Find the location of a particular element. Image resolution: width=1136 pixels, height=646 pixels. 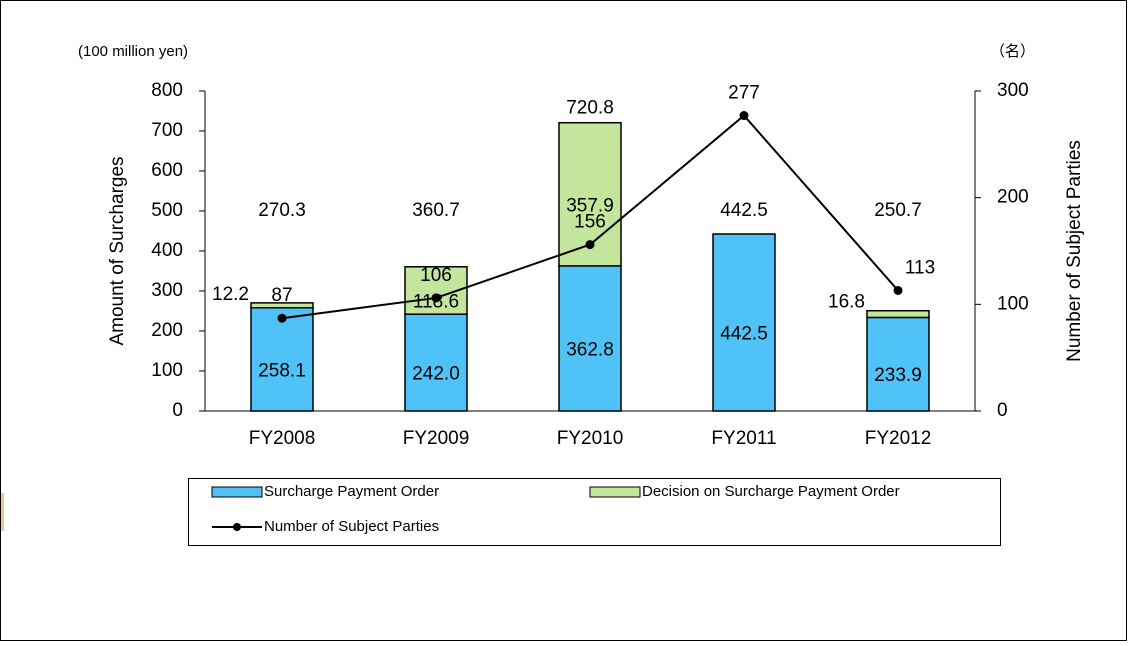

total-label: 360.7 is located at coordinates (436, 210).